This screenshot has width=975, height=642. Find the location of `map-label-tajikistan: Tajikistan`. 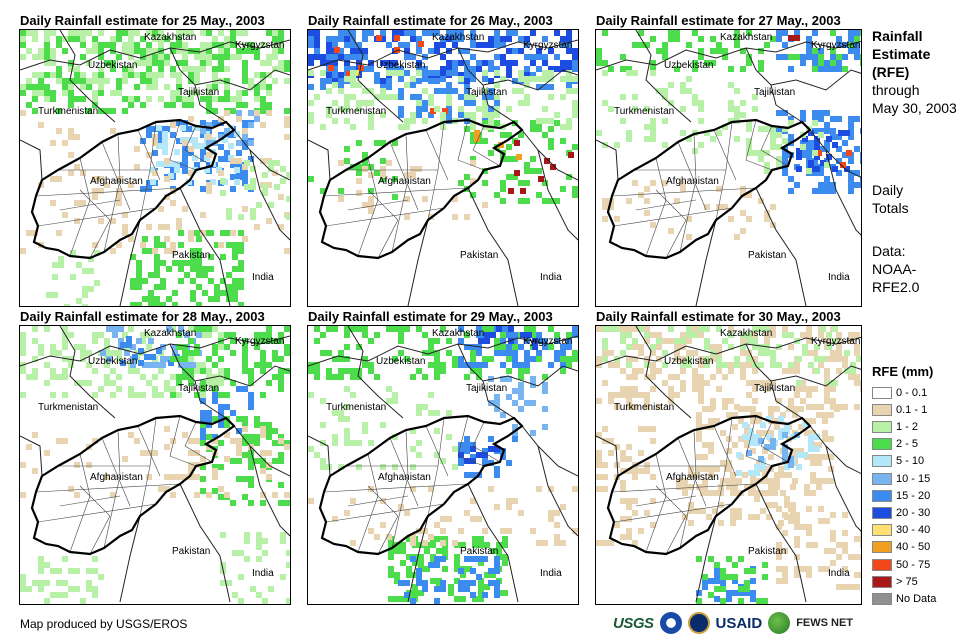

map-label-tajikistan: Tajikistan is located at coordinates (198, 92).